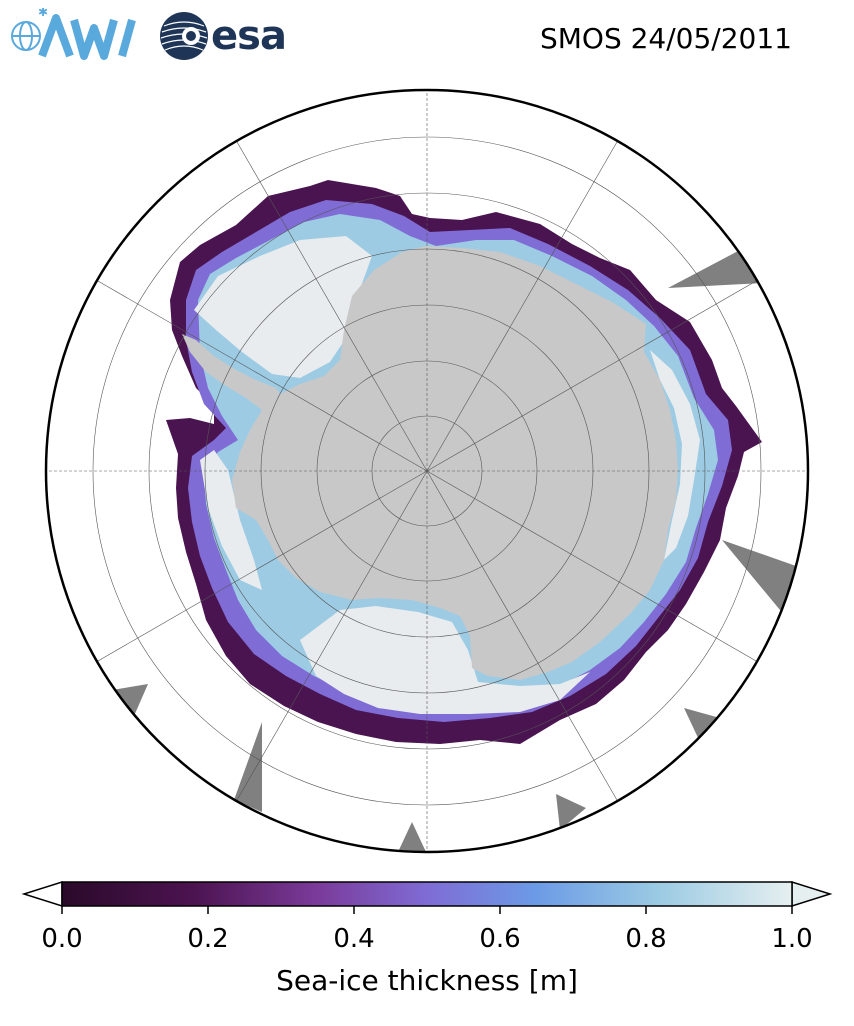 The image size is (854, 1026). I want to click on antarctic-peninsula, so click(231, 372).